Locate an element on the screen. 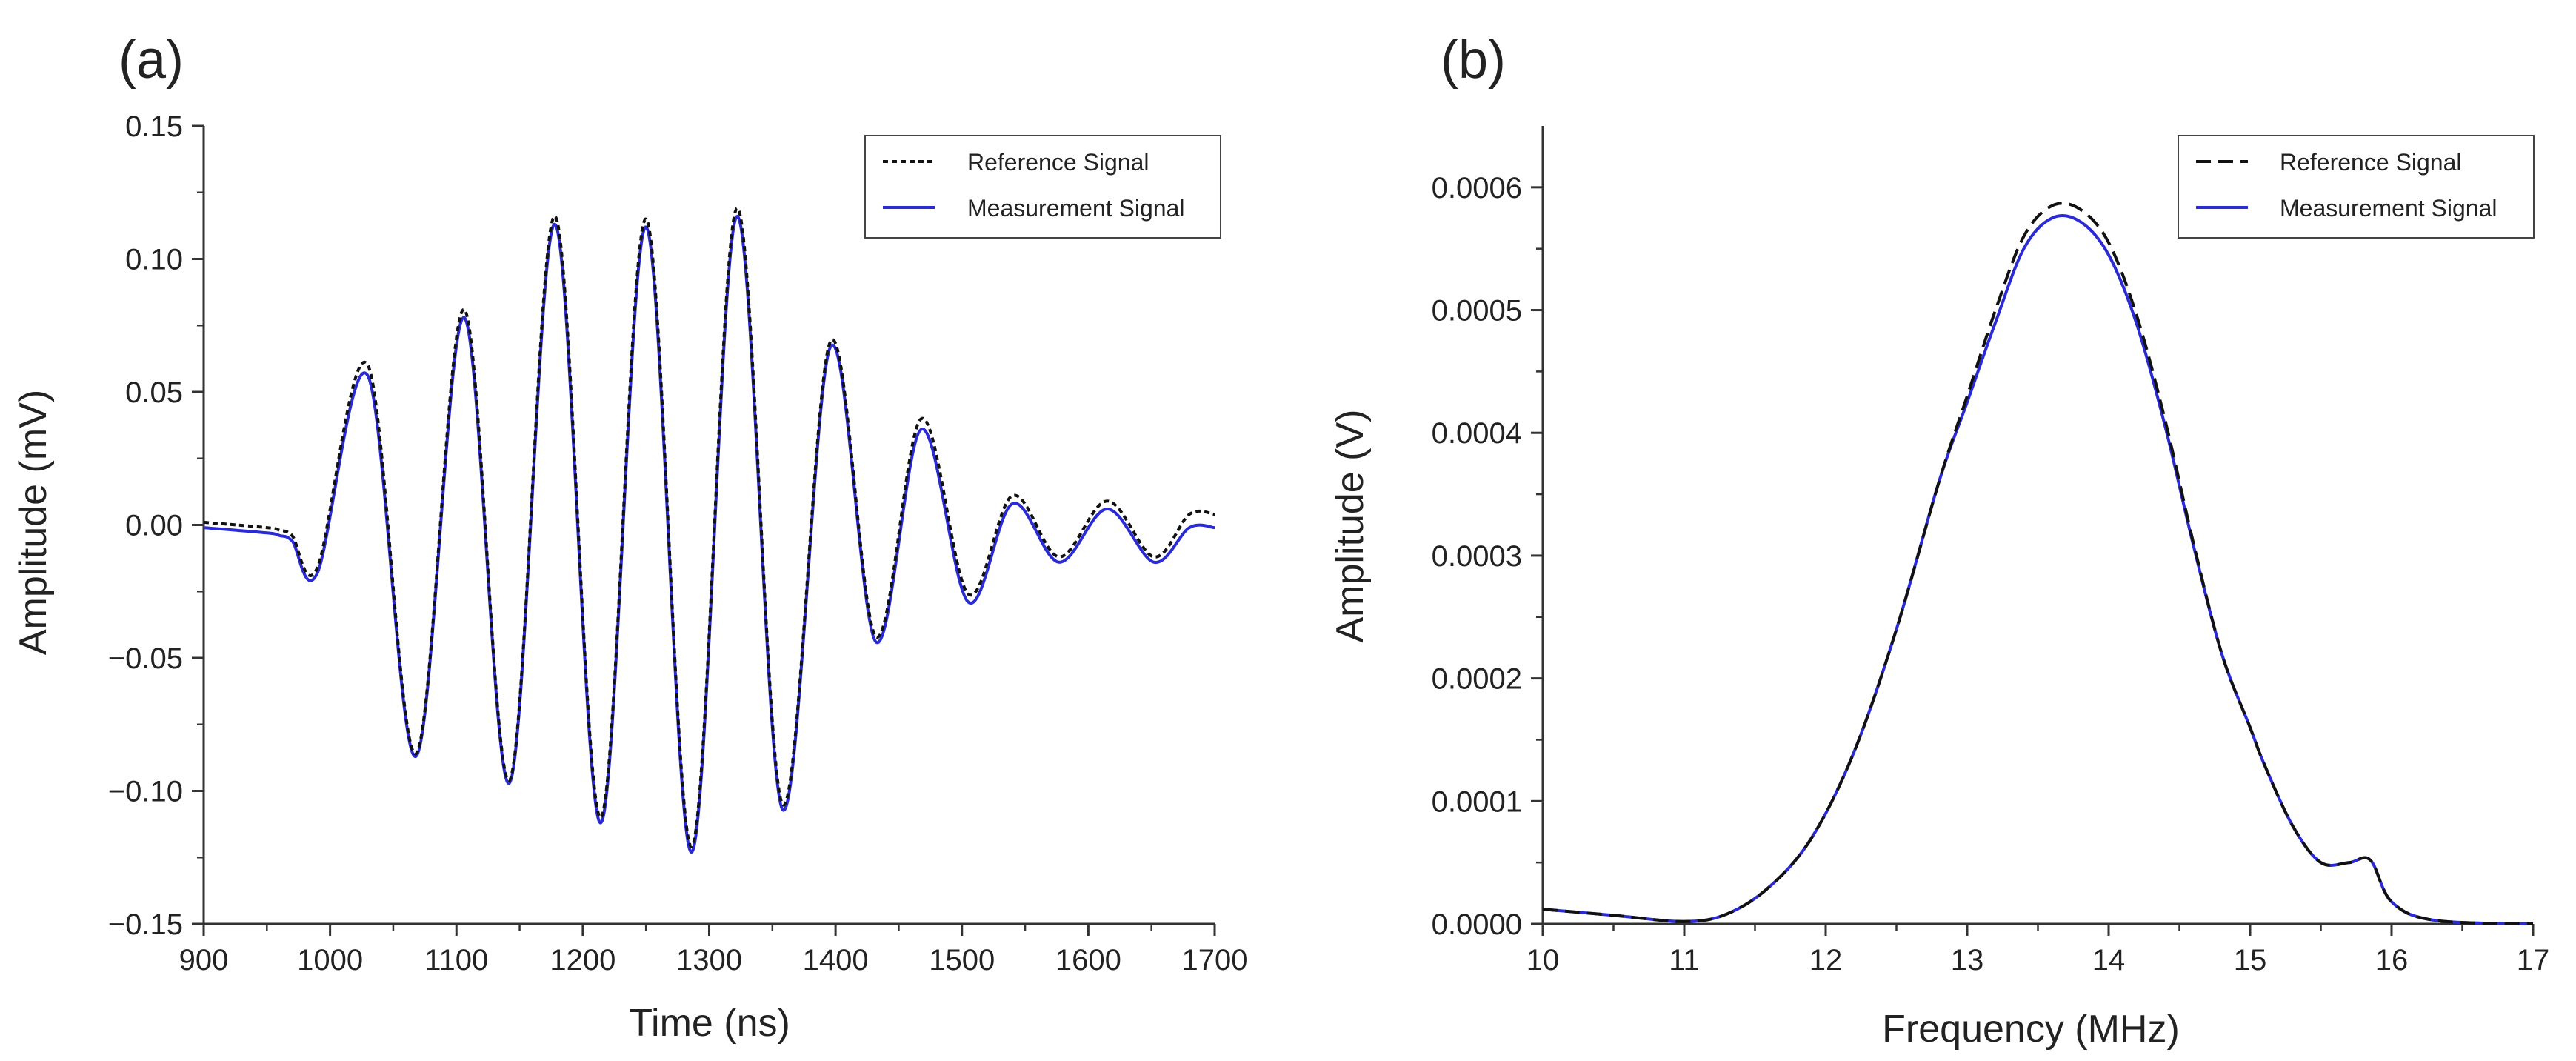  legend-box-b is located at coordinates (2356, 187).